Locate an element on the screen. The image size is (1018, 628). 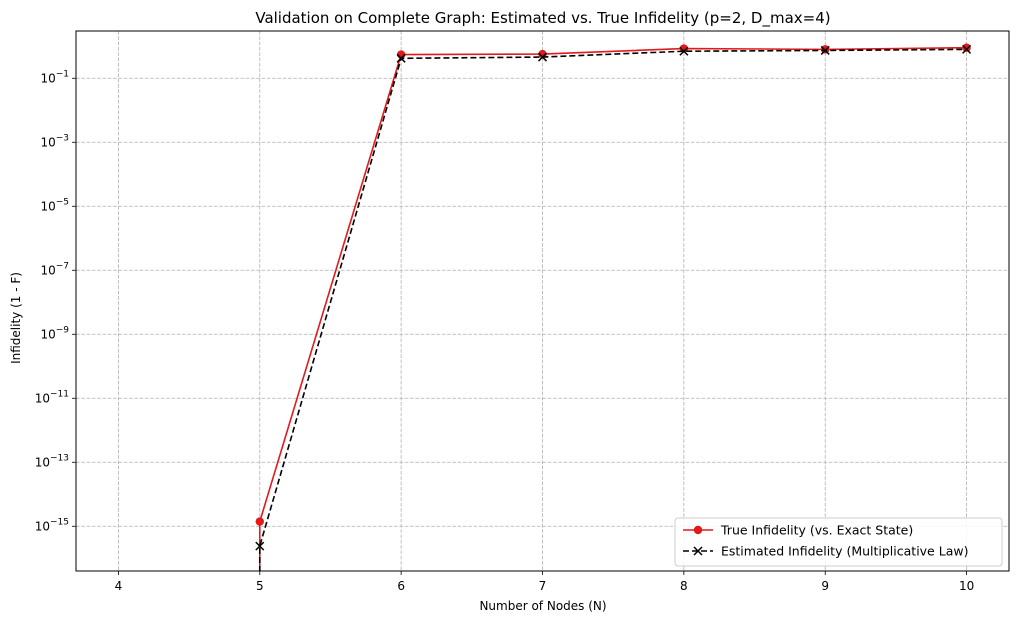
x-tick-label: 9 is located at coordinates (825, 586).